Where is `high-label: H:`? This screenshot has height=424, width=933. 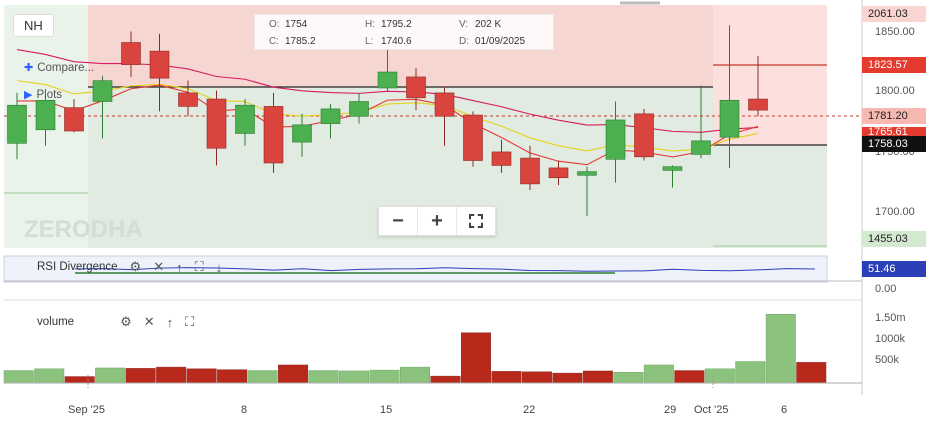
high-label: H: is located at coordinates (370, 24).